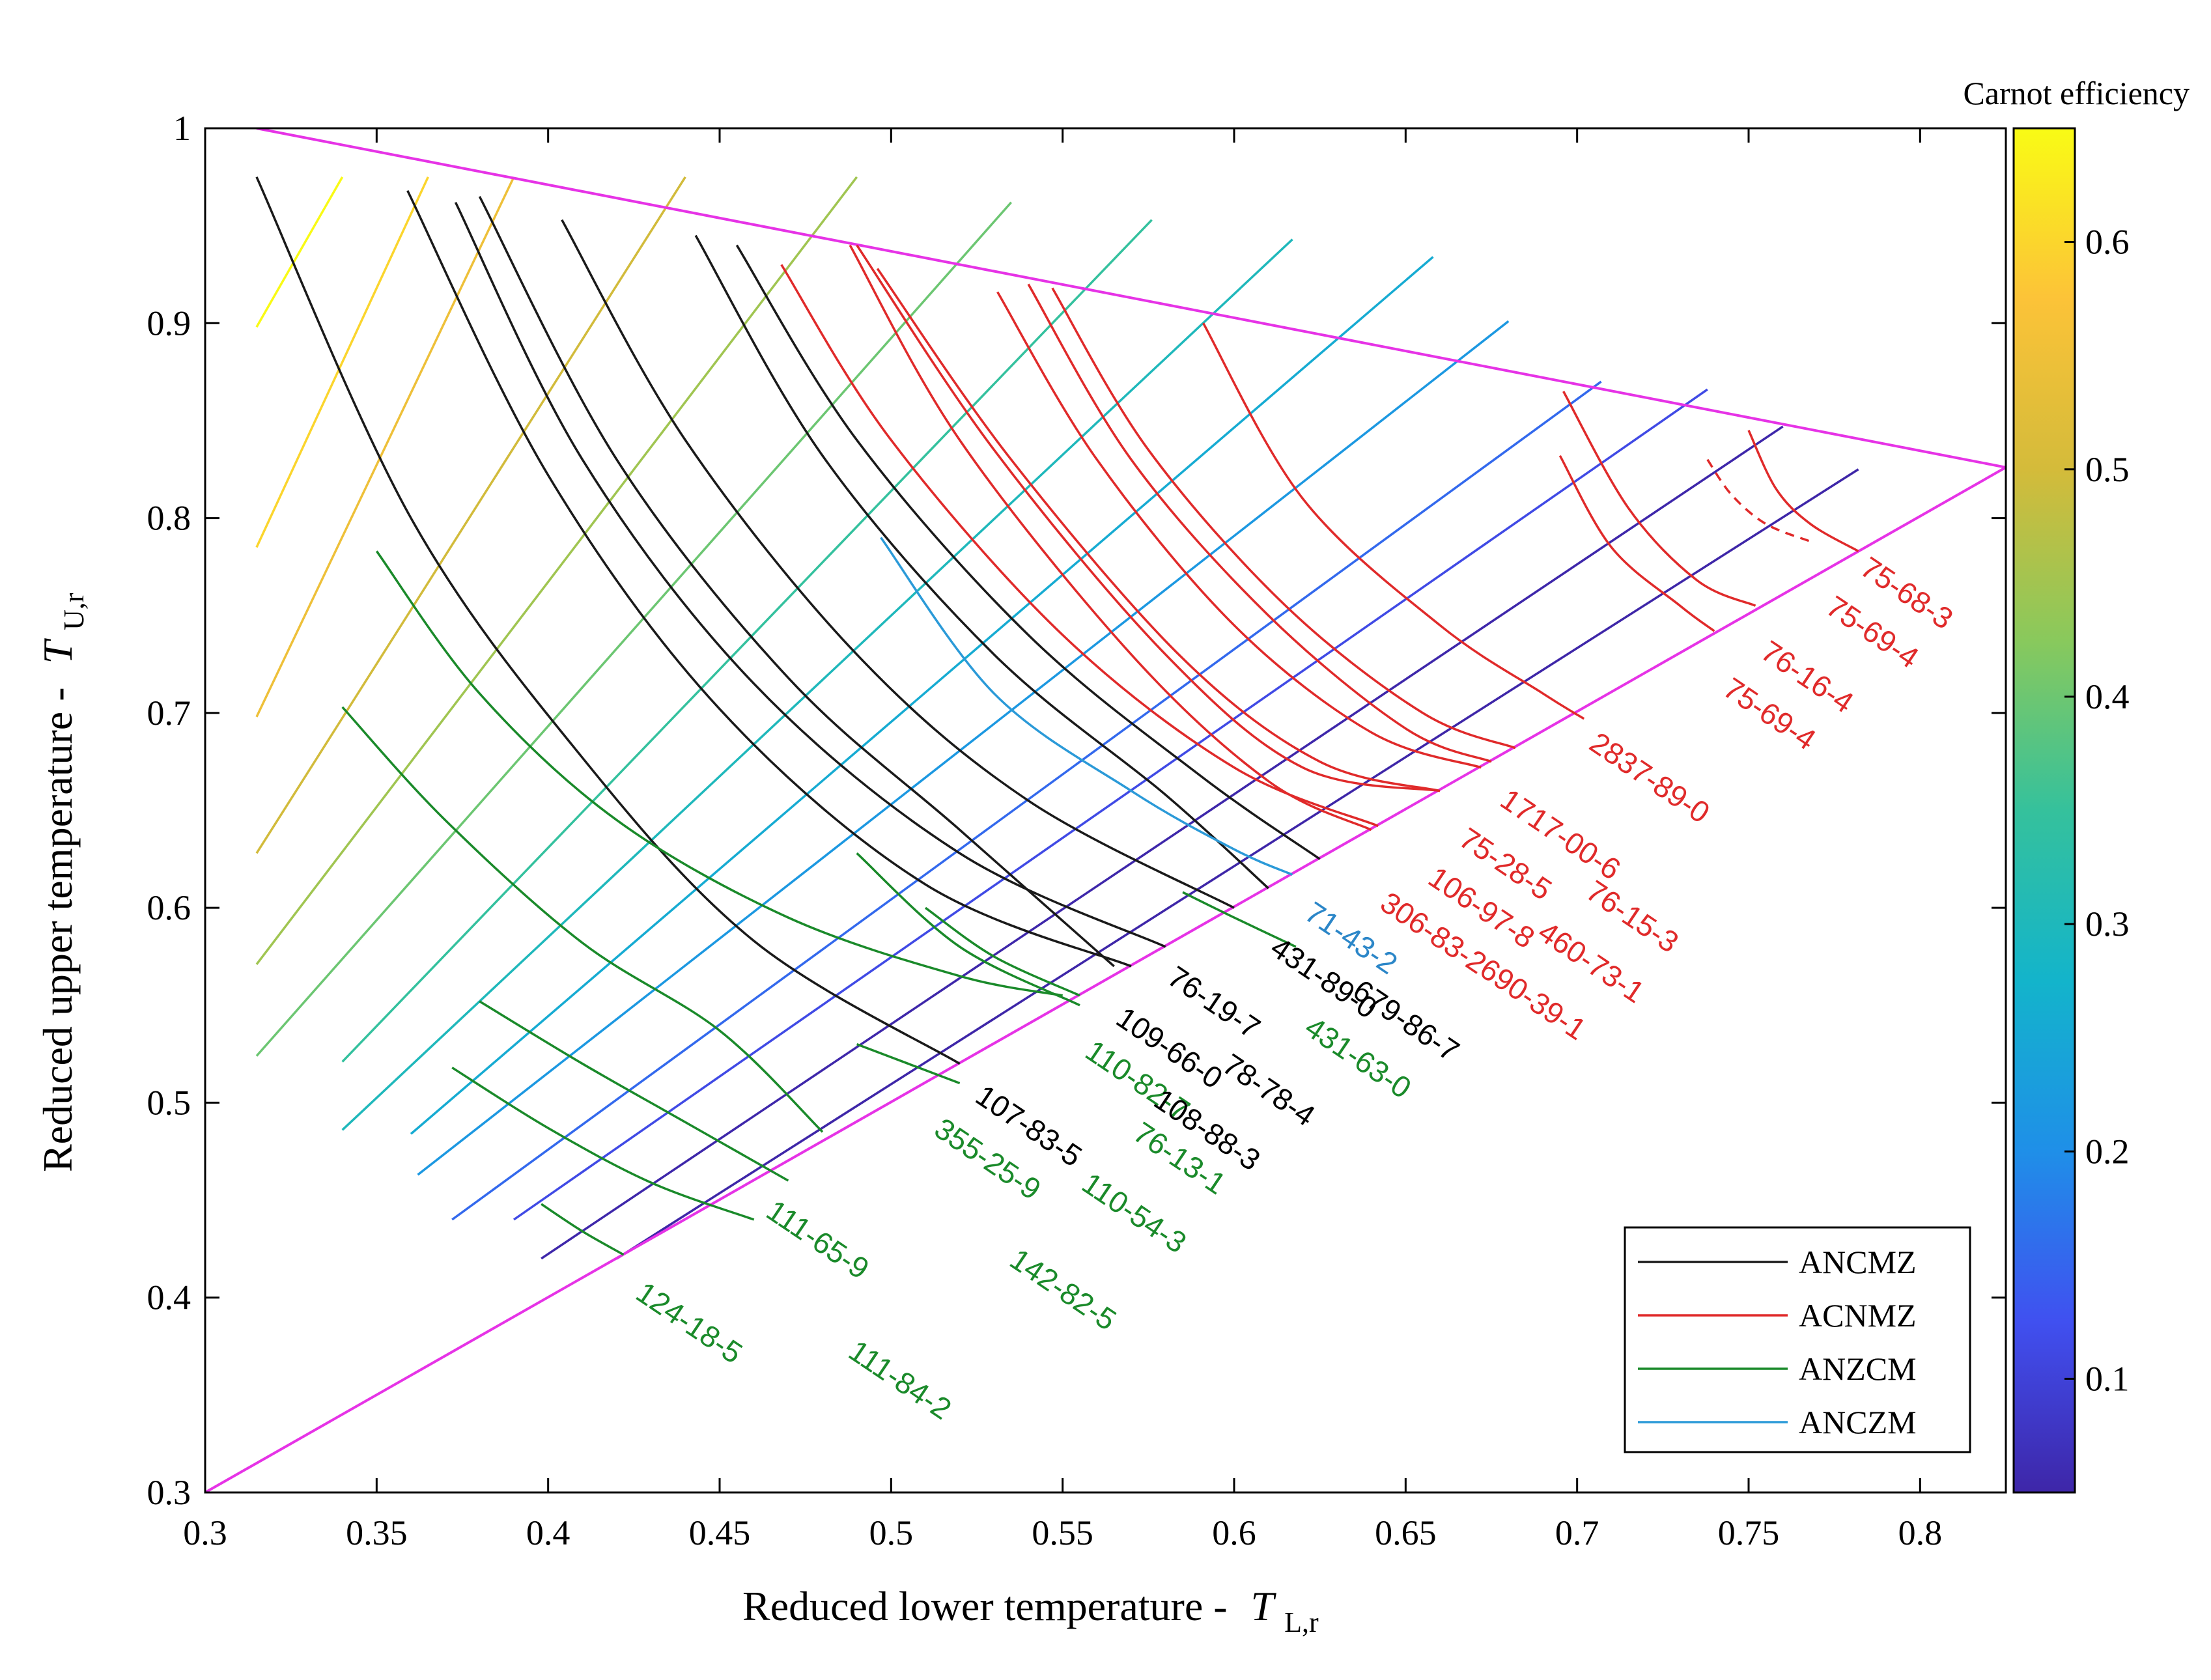 The image size is (2211, 1680). Describe the element at coordinates (1858, 1422) in the screenshot. I see `legend-label-anczm: ANCZM` at that location.